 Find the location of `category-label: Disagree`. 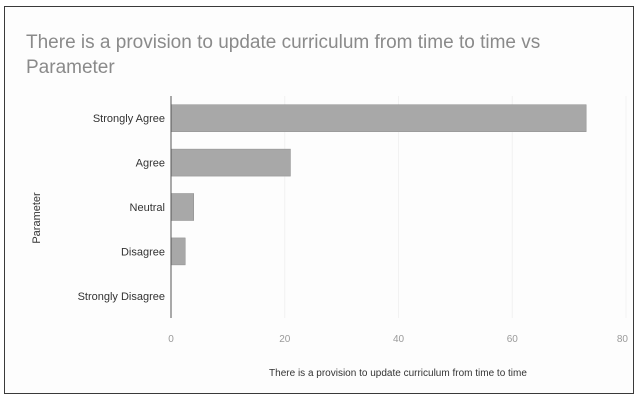

category-label: Disagree is located at coordinates (143, 252).